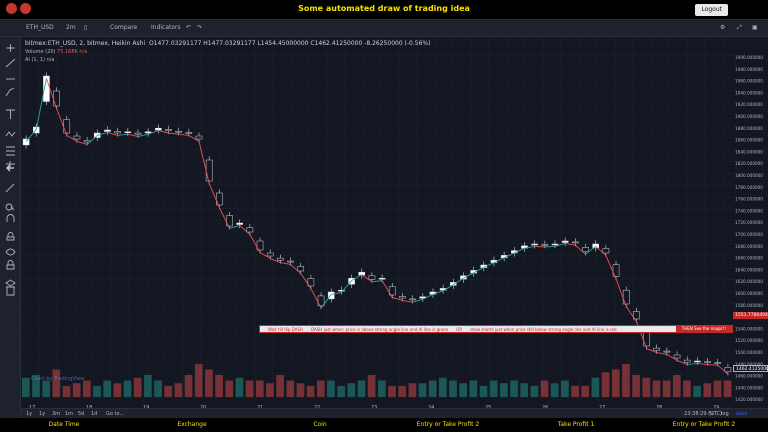 The image size is (768, 432). I want to click on y-axis-tick: 1460.000000, so click(749, 376).